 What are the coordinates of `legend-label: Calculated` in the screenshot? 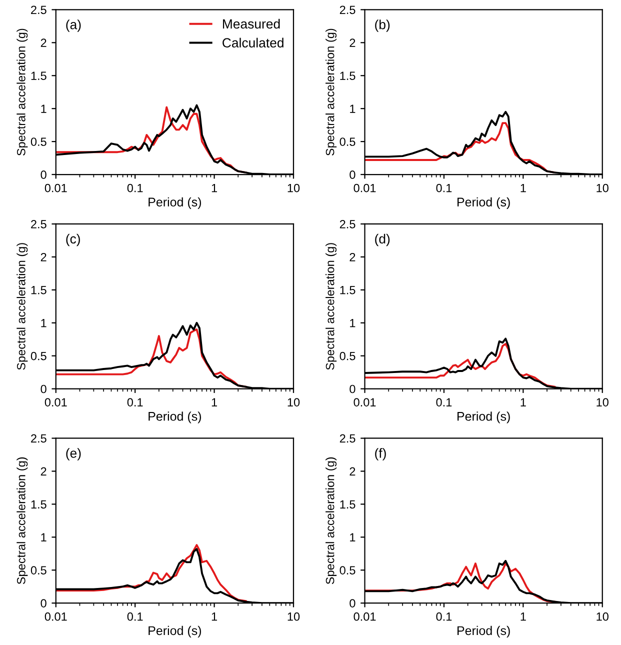 It's located at (253, 43).